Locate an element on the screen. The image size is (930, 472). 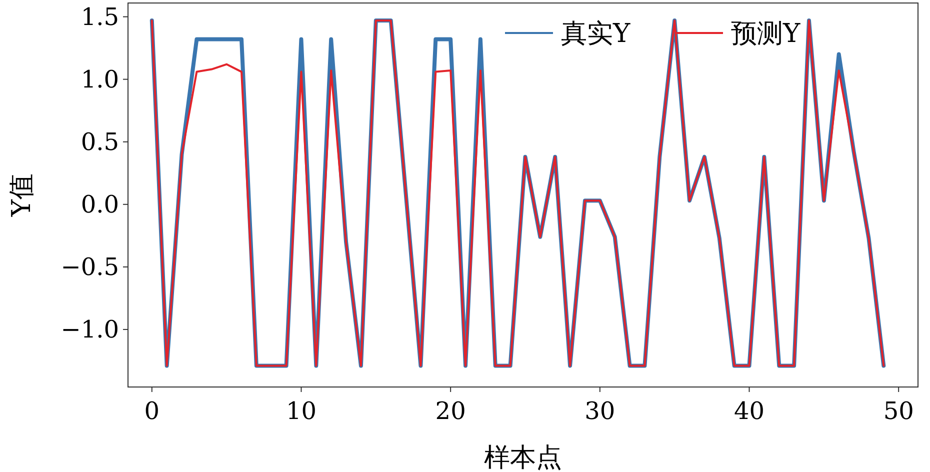
y-tick-label: 1.5 is located at coordinates (99, 16).